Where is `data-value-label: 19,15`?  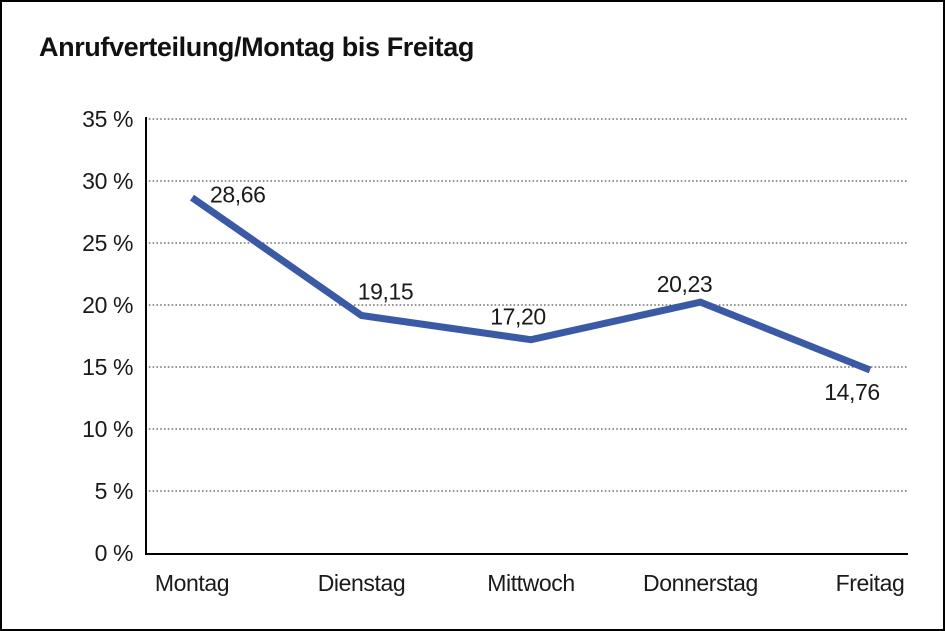 data-value-label: 19,15 is located at coordinates (386, 292).